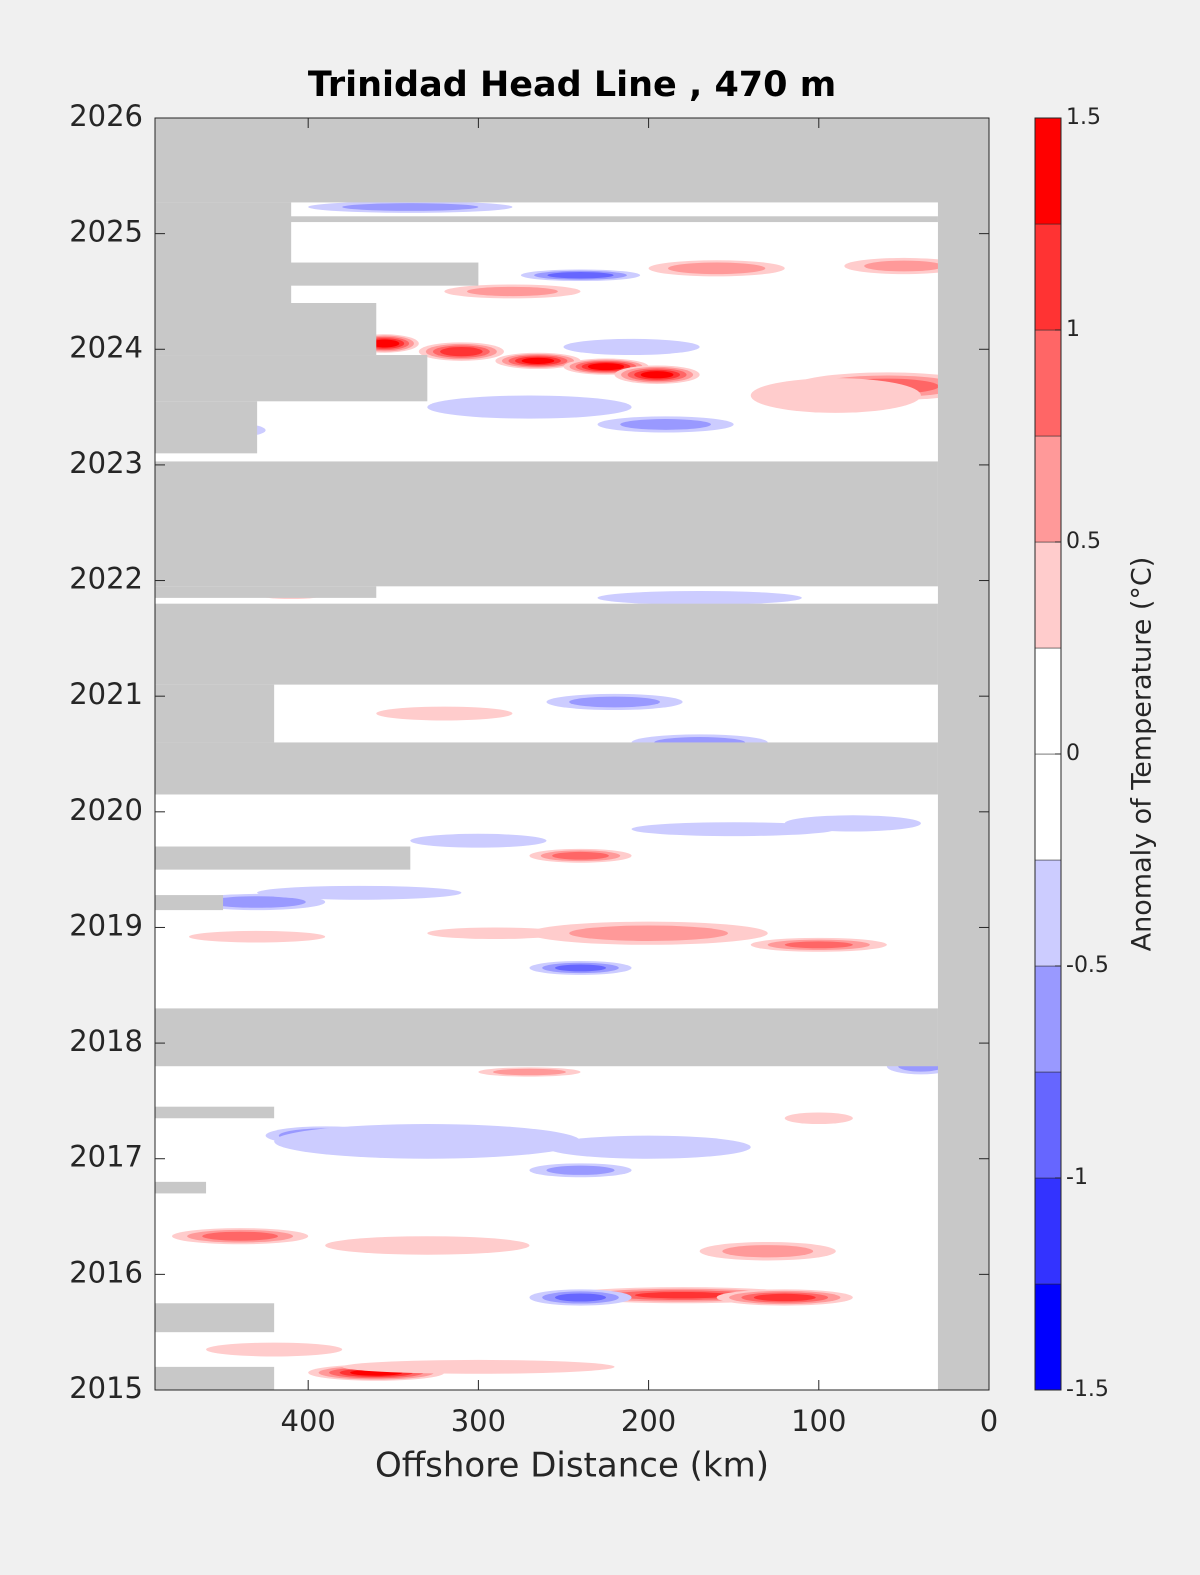 This screenshot has height=1575, width=1200. What do you see at coordinates (106, 1157) in the screenshot?
I see `y-tick-label: 2017` at bounding box center [106, 1157].